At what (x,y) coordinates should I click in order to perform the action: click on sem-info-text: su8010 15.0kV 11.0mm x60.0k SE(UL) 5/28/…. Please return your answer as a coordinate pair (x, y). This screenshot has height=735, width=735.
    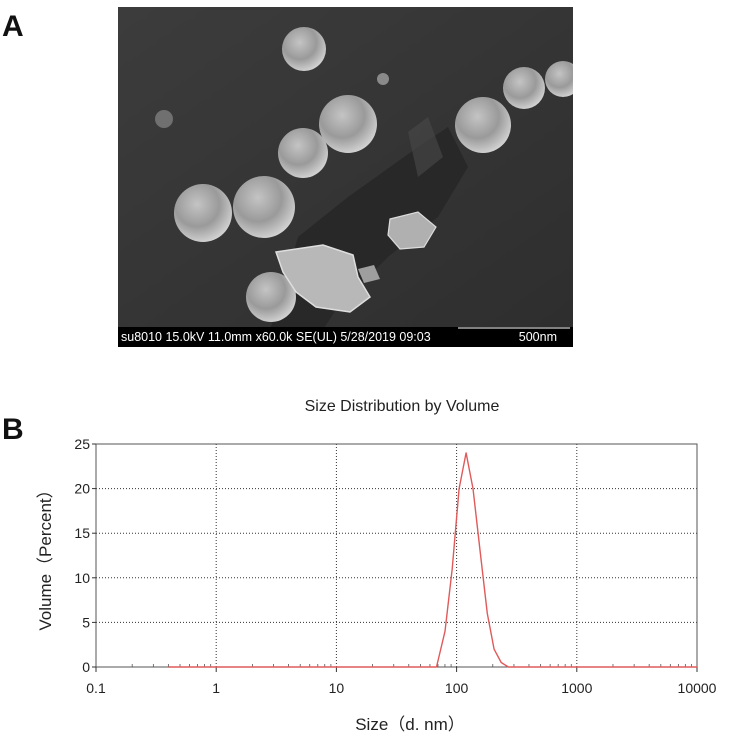
    Looking at the image, I should click on (276, 337).